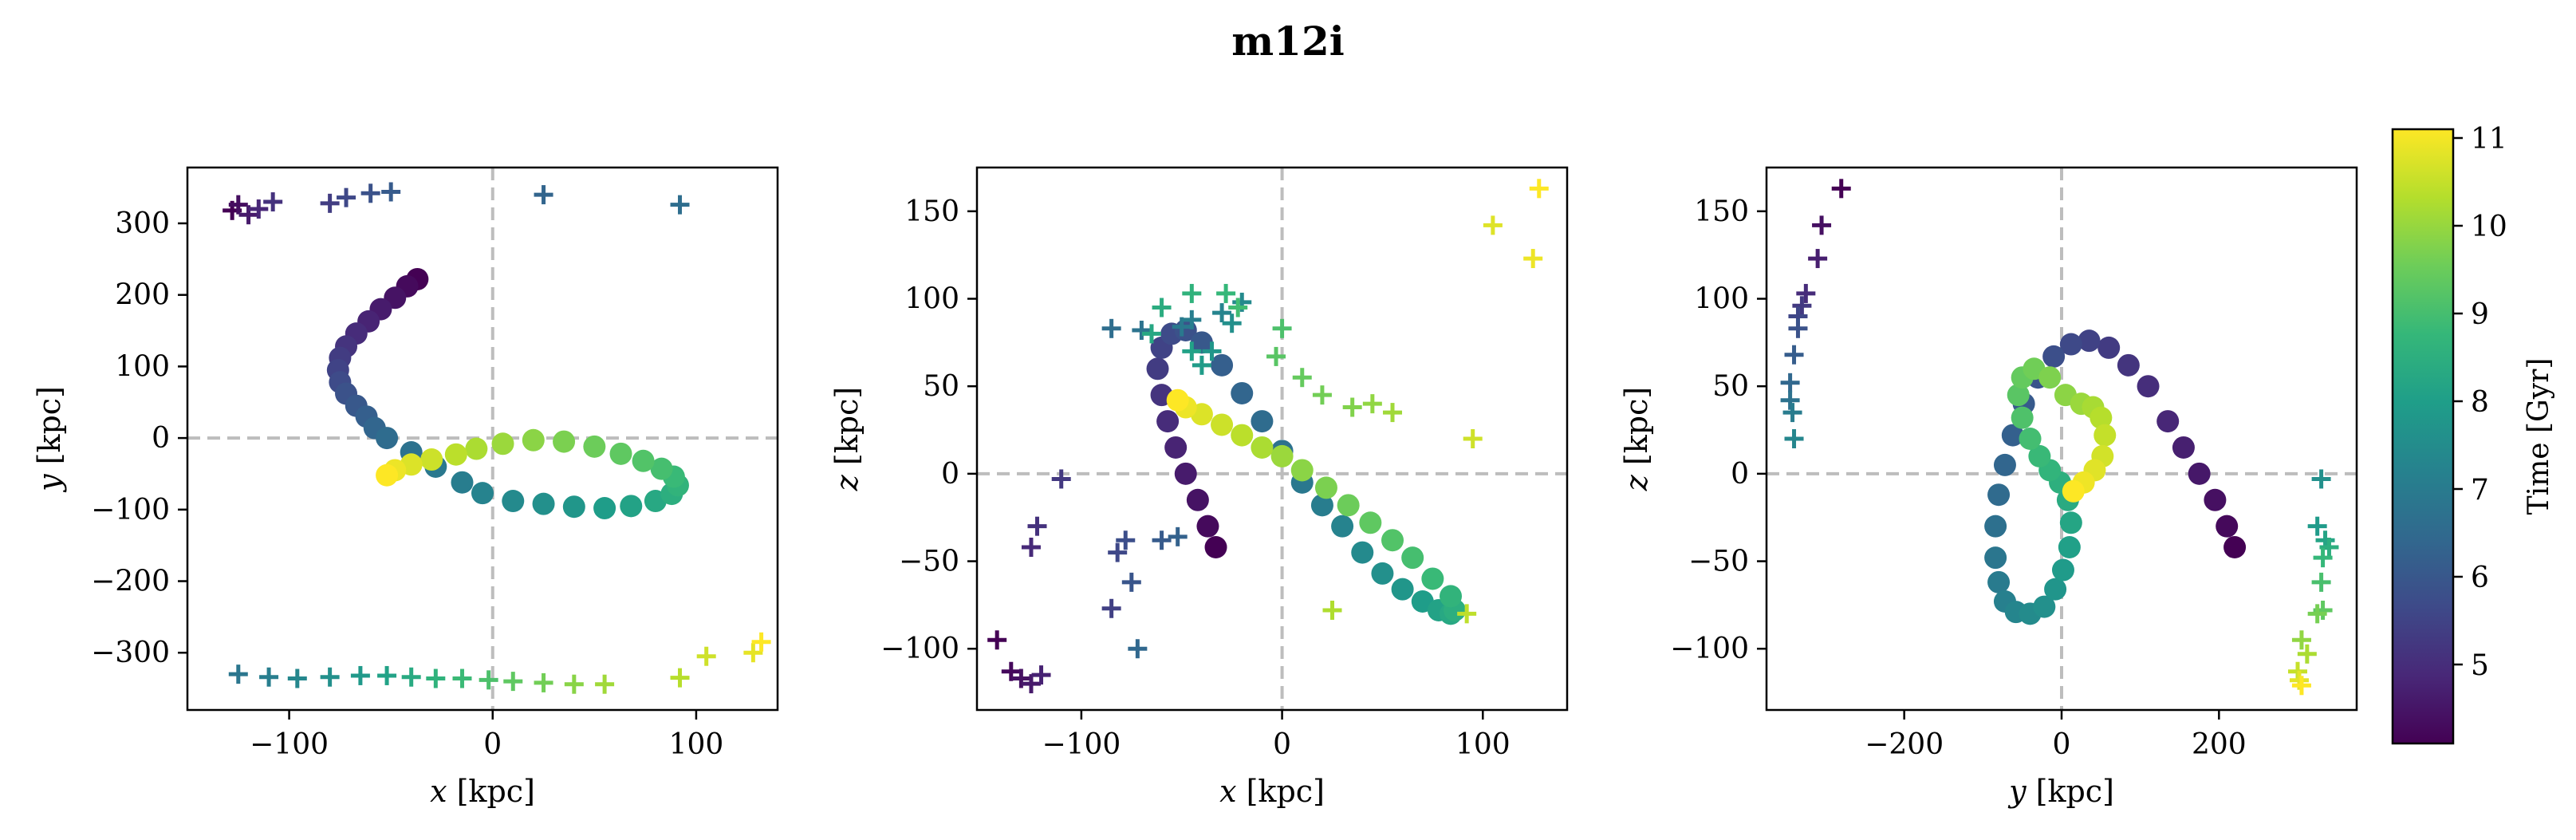  I want to click on y-tick-label: 300, so click(142, 223).